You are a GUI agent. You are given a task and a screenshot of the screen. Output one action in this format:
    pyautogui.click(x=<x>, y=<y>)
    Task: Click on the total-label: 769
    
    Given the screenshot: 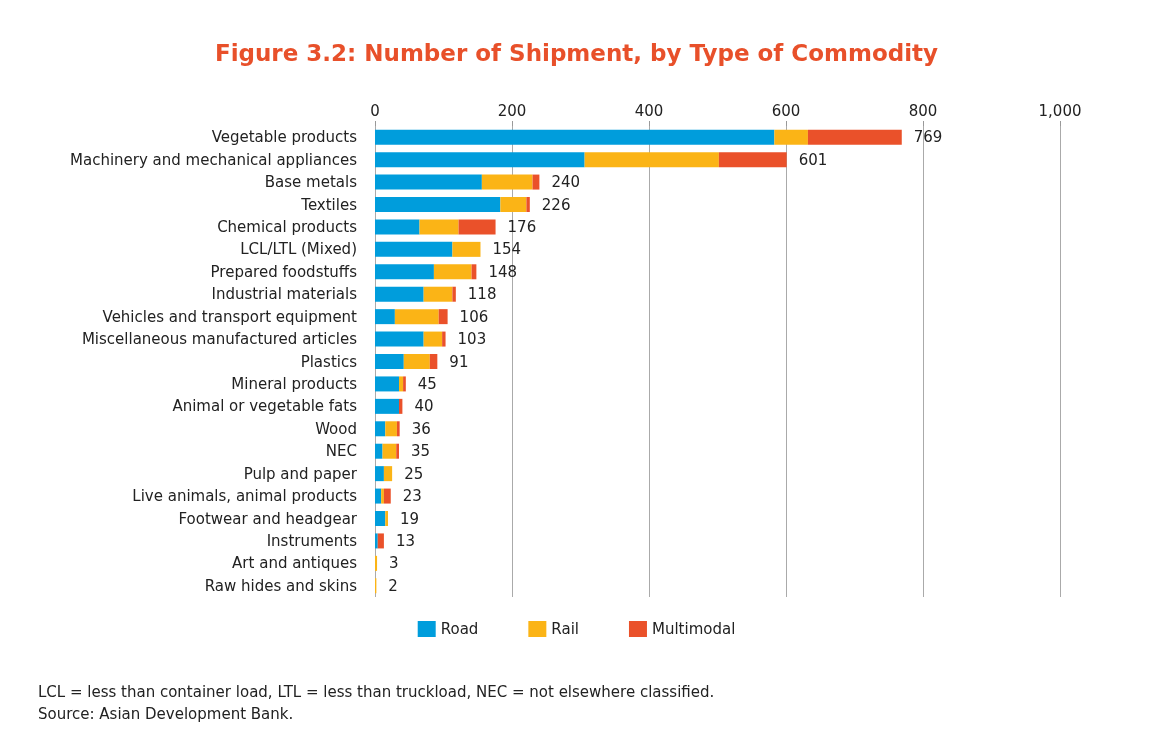 What is the action you would take?
    pyautogui.click(x=928, y=137)
    